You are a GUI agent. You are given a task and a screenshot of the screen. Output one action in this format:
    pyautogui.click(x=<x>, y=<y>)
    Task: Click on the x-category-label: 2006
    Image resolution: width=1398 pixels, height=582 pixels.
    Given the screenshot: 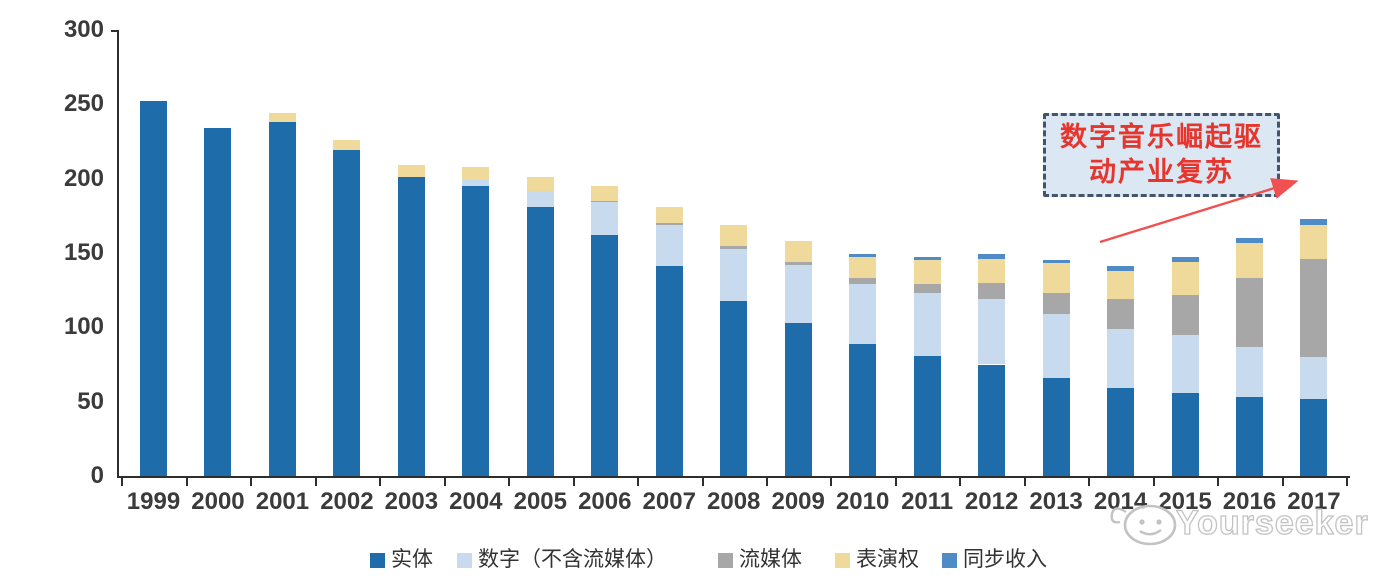 What is the action you would take?
    pyautogui.click(x=605, y=501)
    